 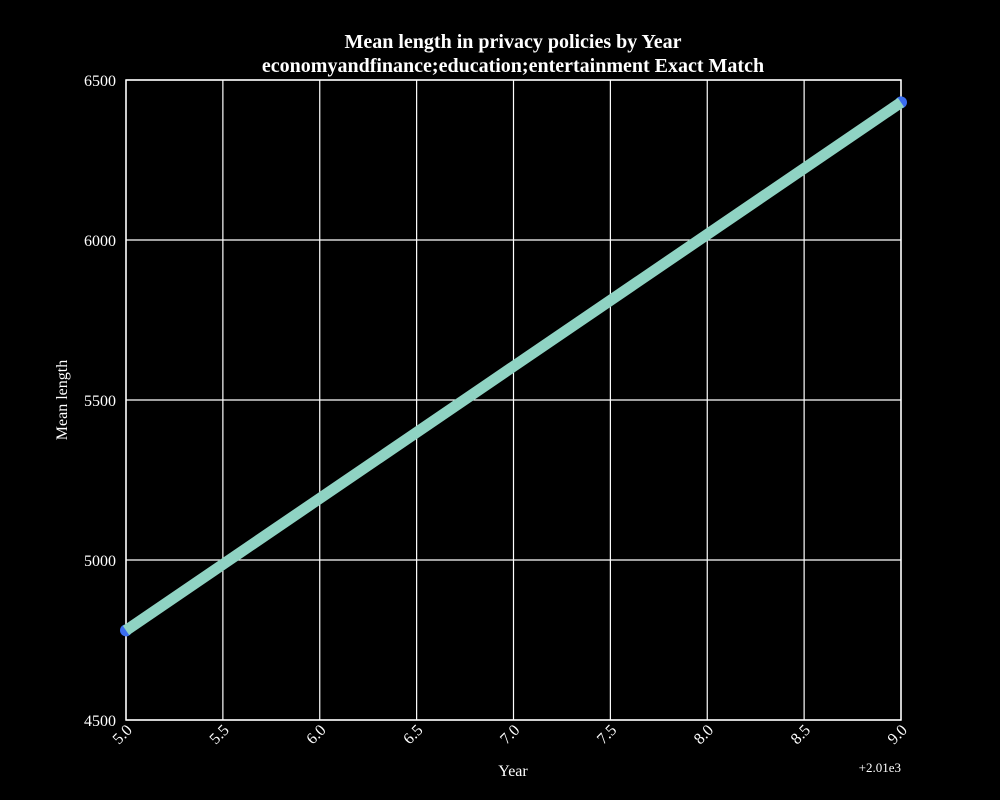 I want to click on y-tick-label: 6500, so click(x=100, y=81).